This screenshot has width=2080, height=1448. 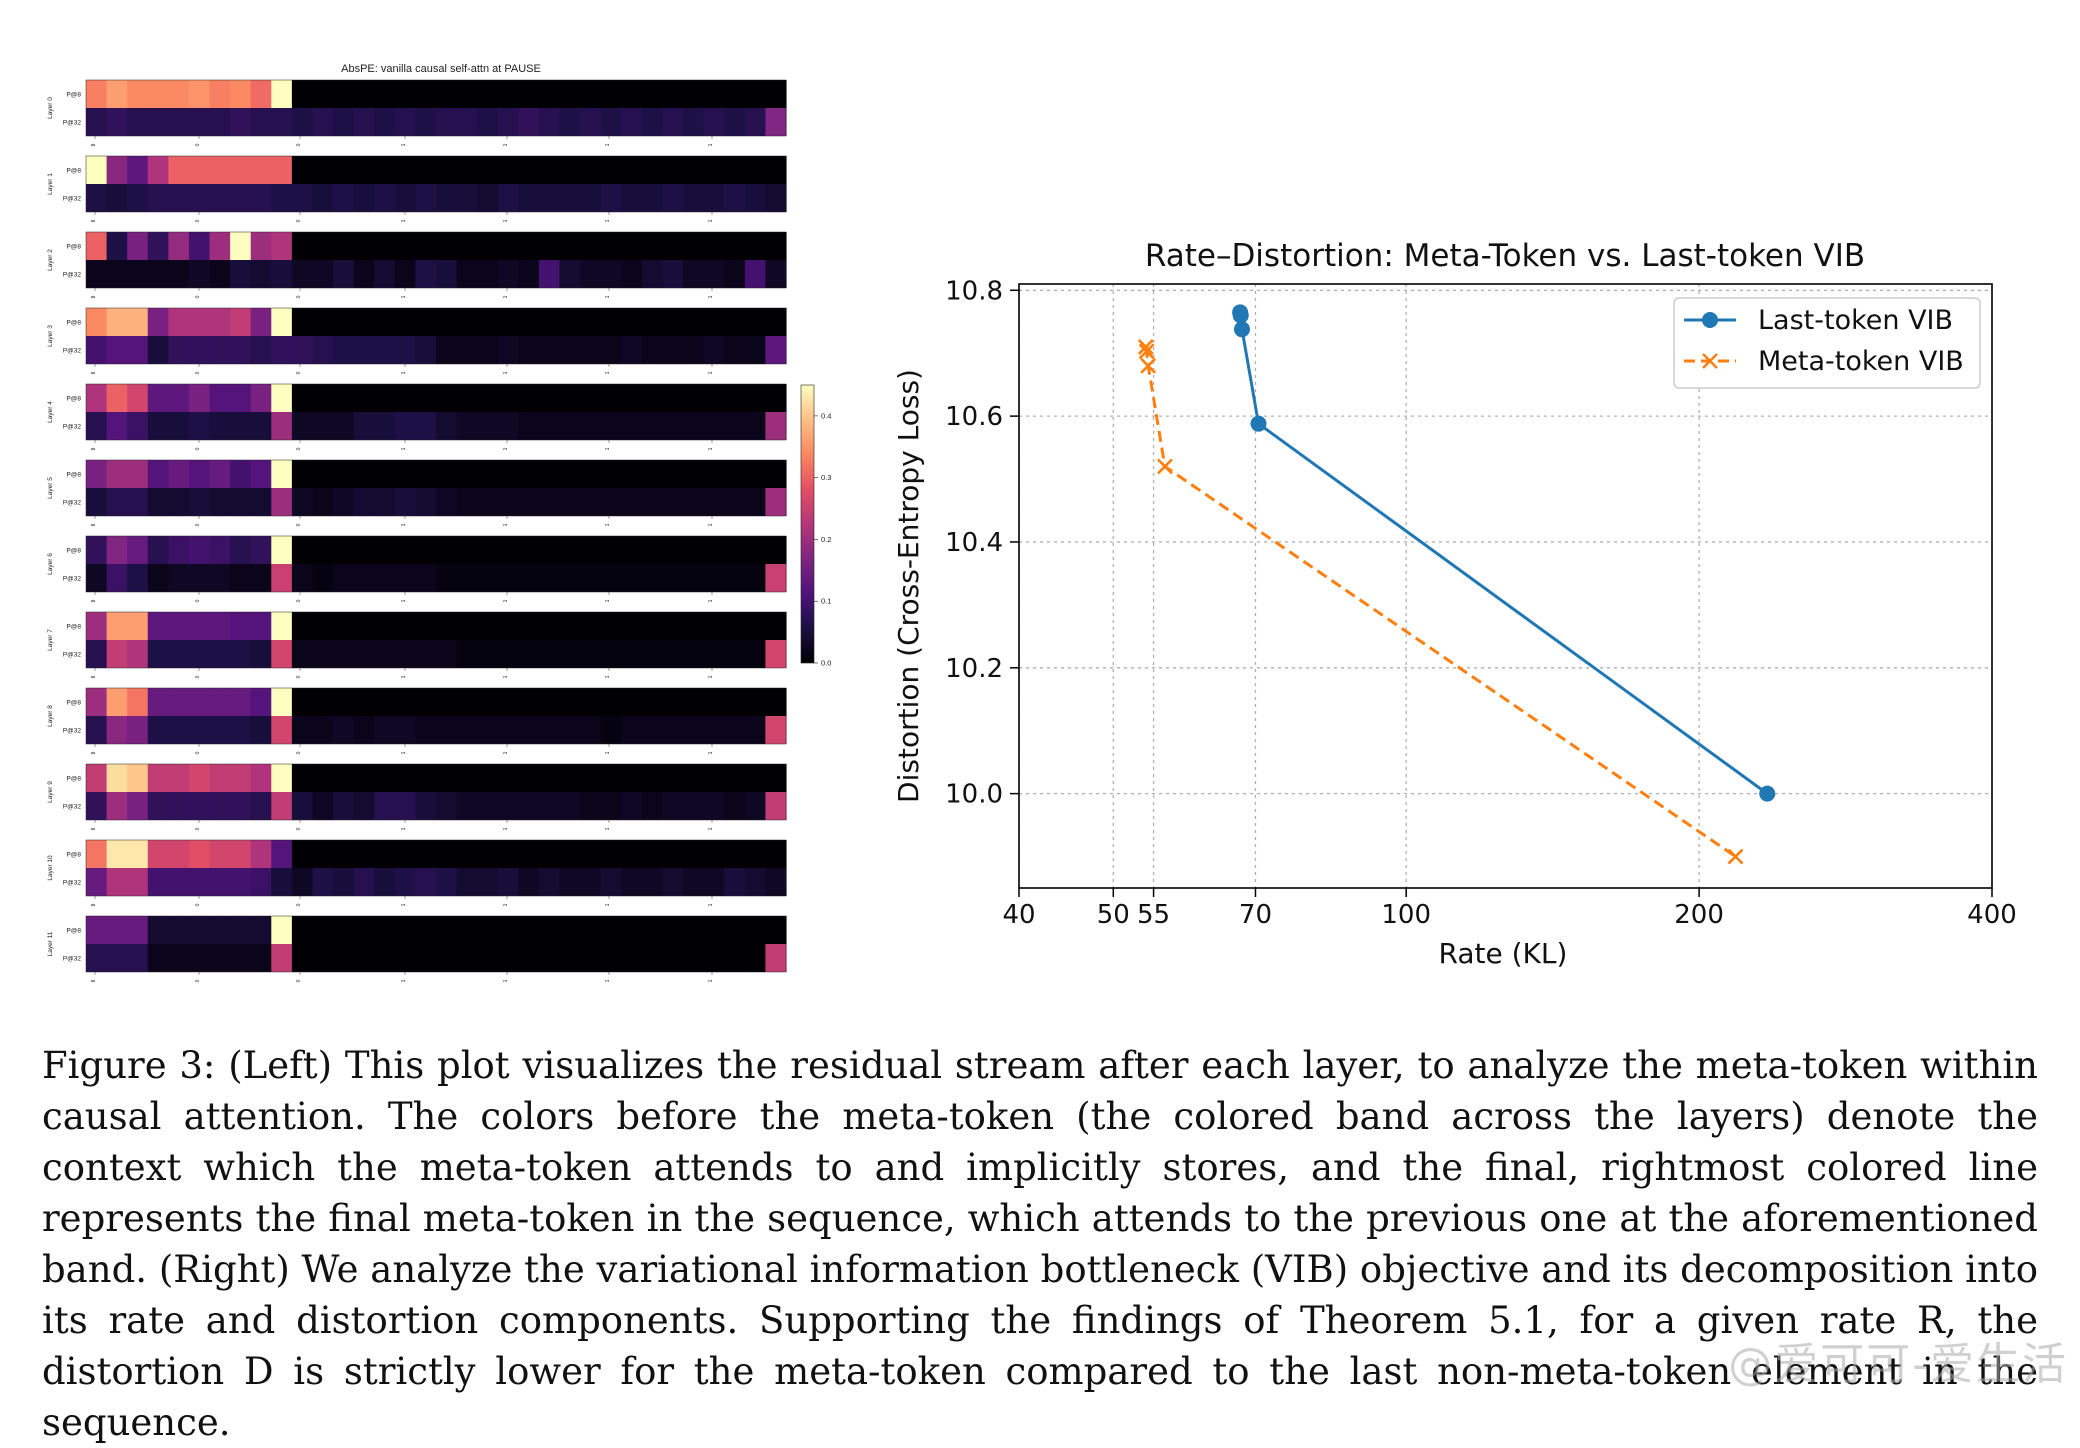 I want to click on x-tick-label: 50, so click(x=1113, y=915).